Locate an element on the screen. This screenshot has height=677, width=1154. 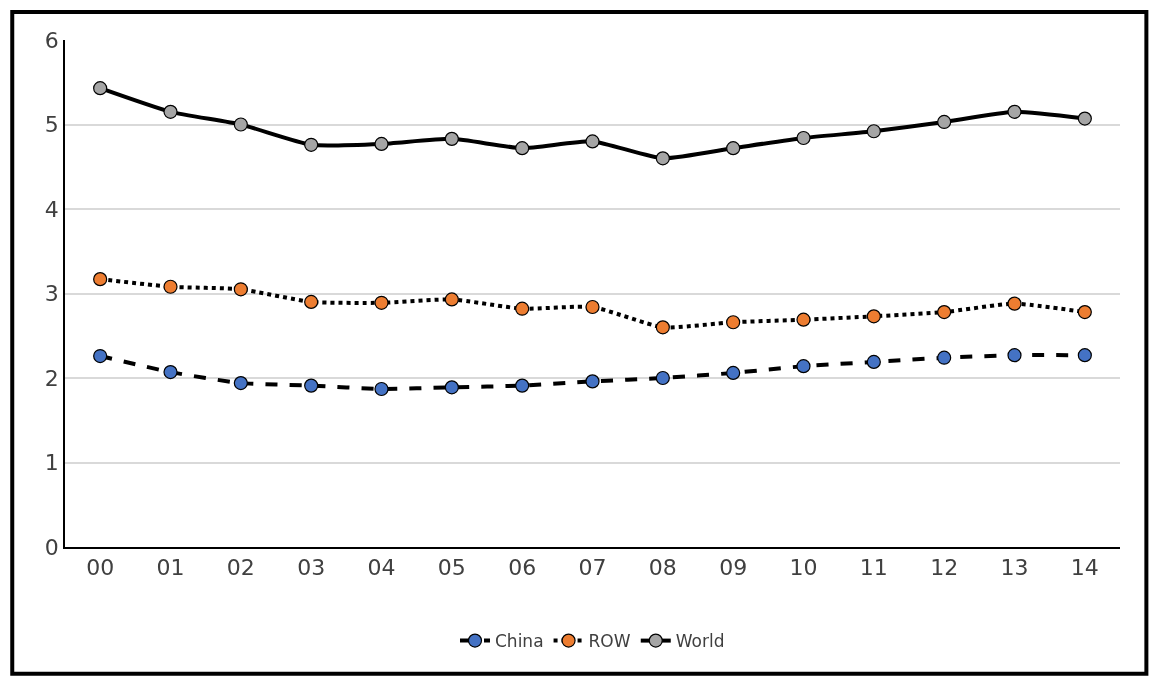
y-tick-label: 2 is located at coordinates (51, 378).